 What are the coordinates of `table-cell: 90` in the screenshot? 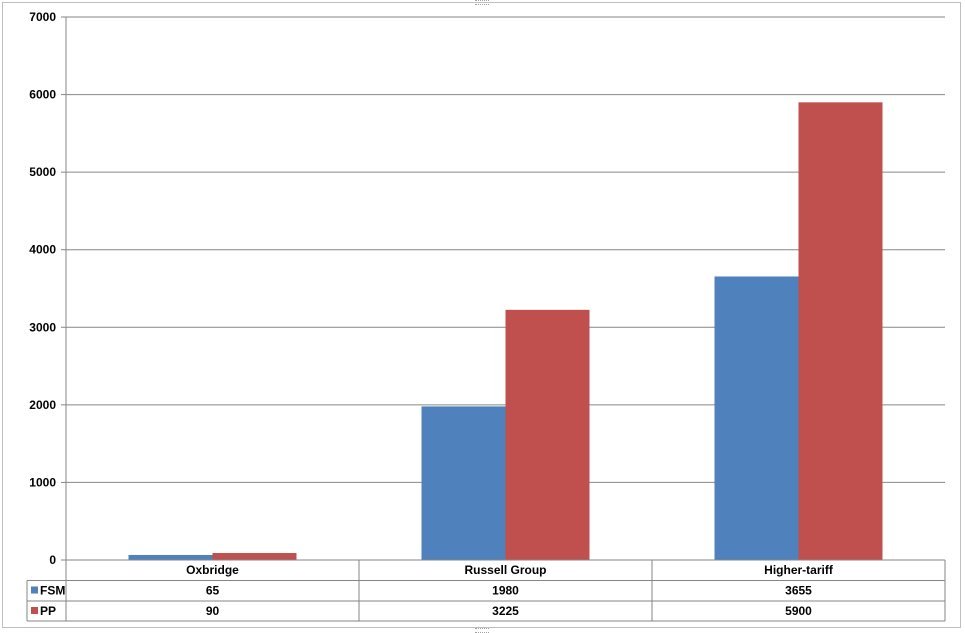 It's located at (213, 611).